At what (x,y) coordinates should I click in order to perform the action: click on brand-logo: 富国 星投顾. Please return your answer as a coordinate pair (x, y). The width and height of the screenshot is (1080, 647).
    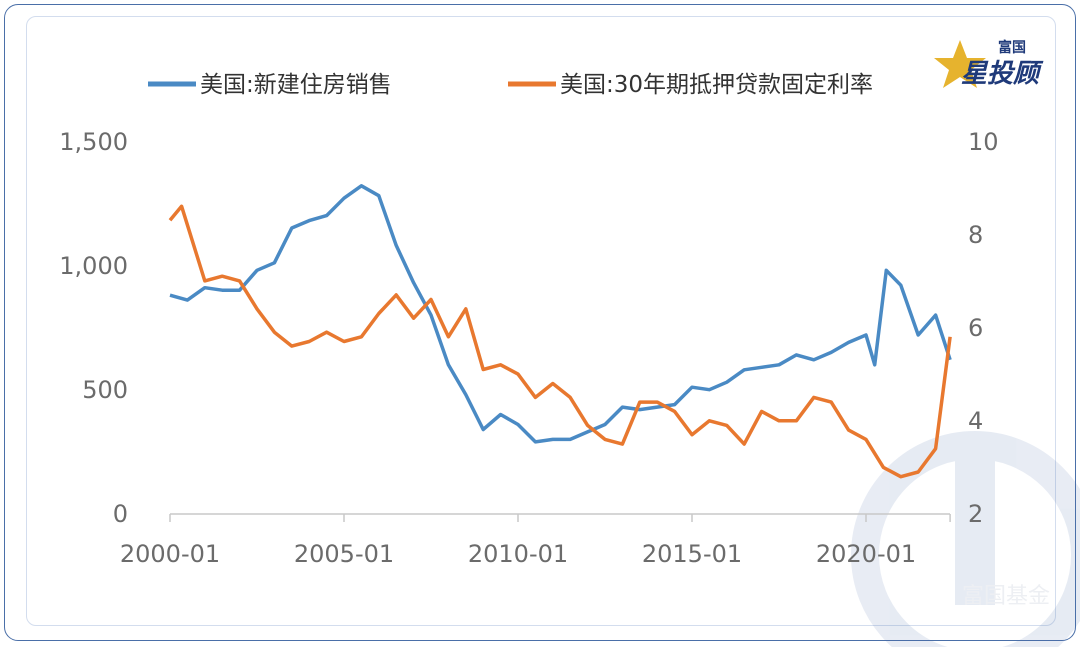
    Looking at the image, I should click on (989, 64).